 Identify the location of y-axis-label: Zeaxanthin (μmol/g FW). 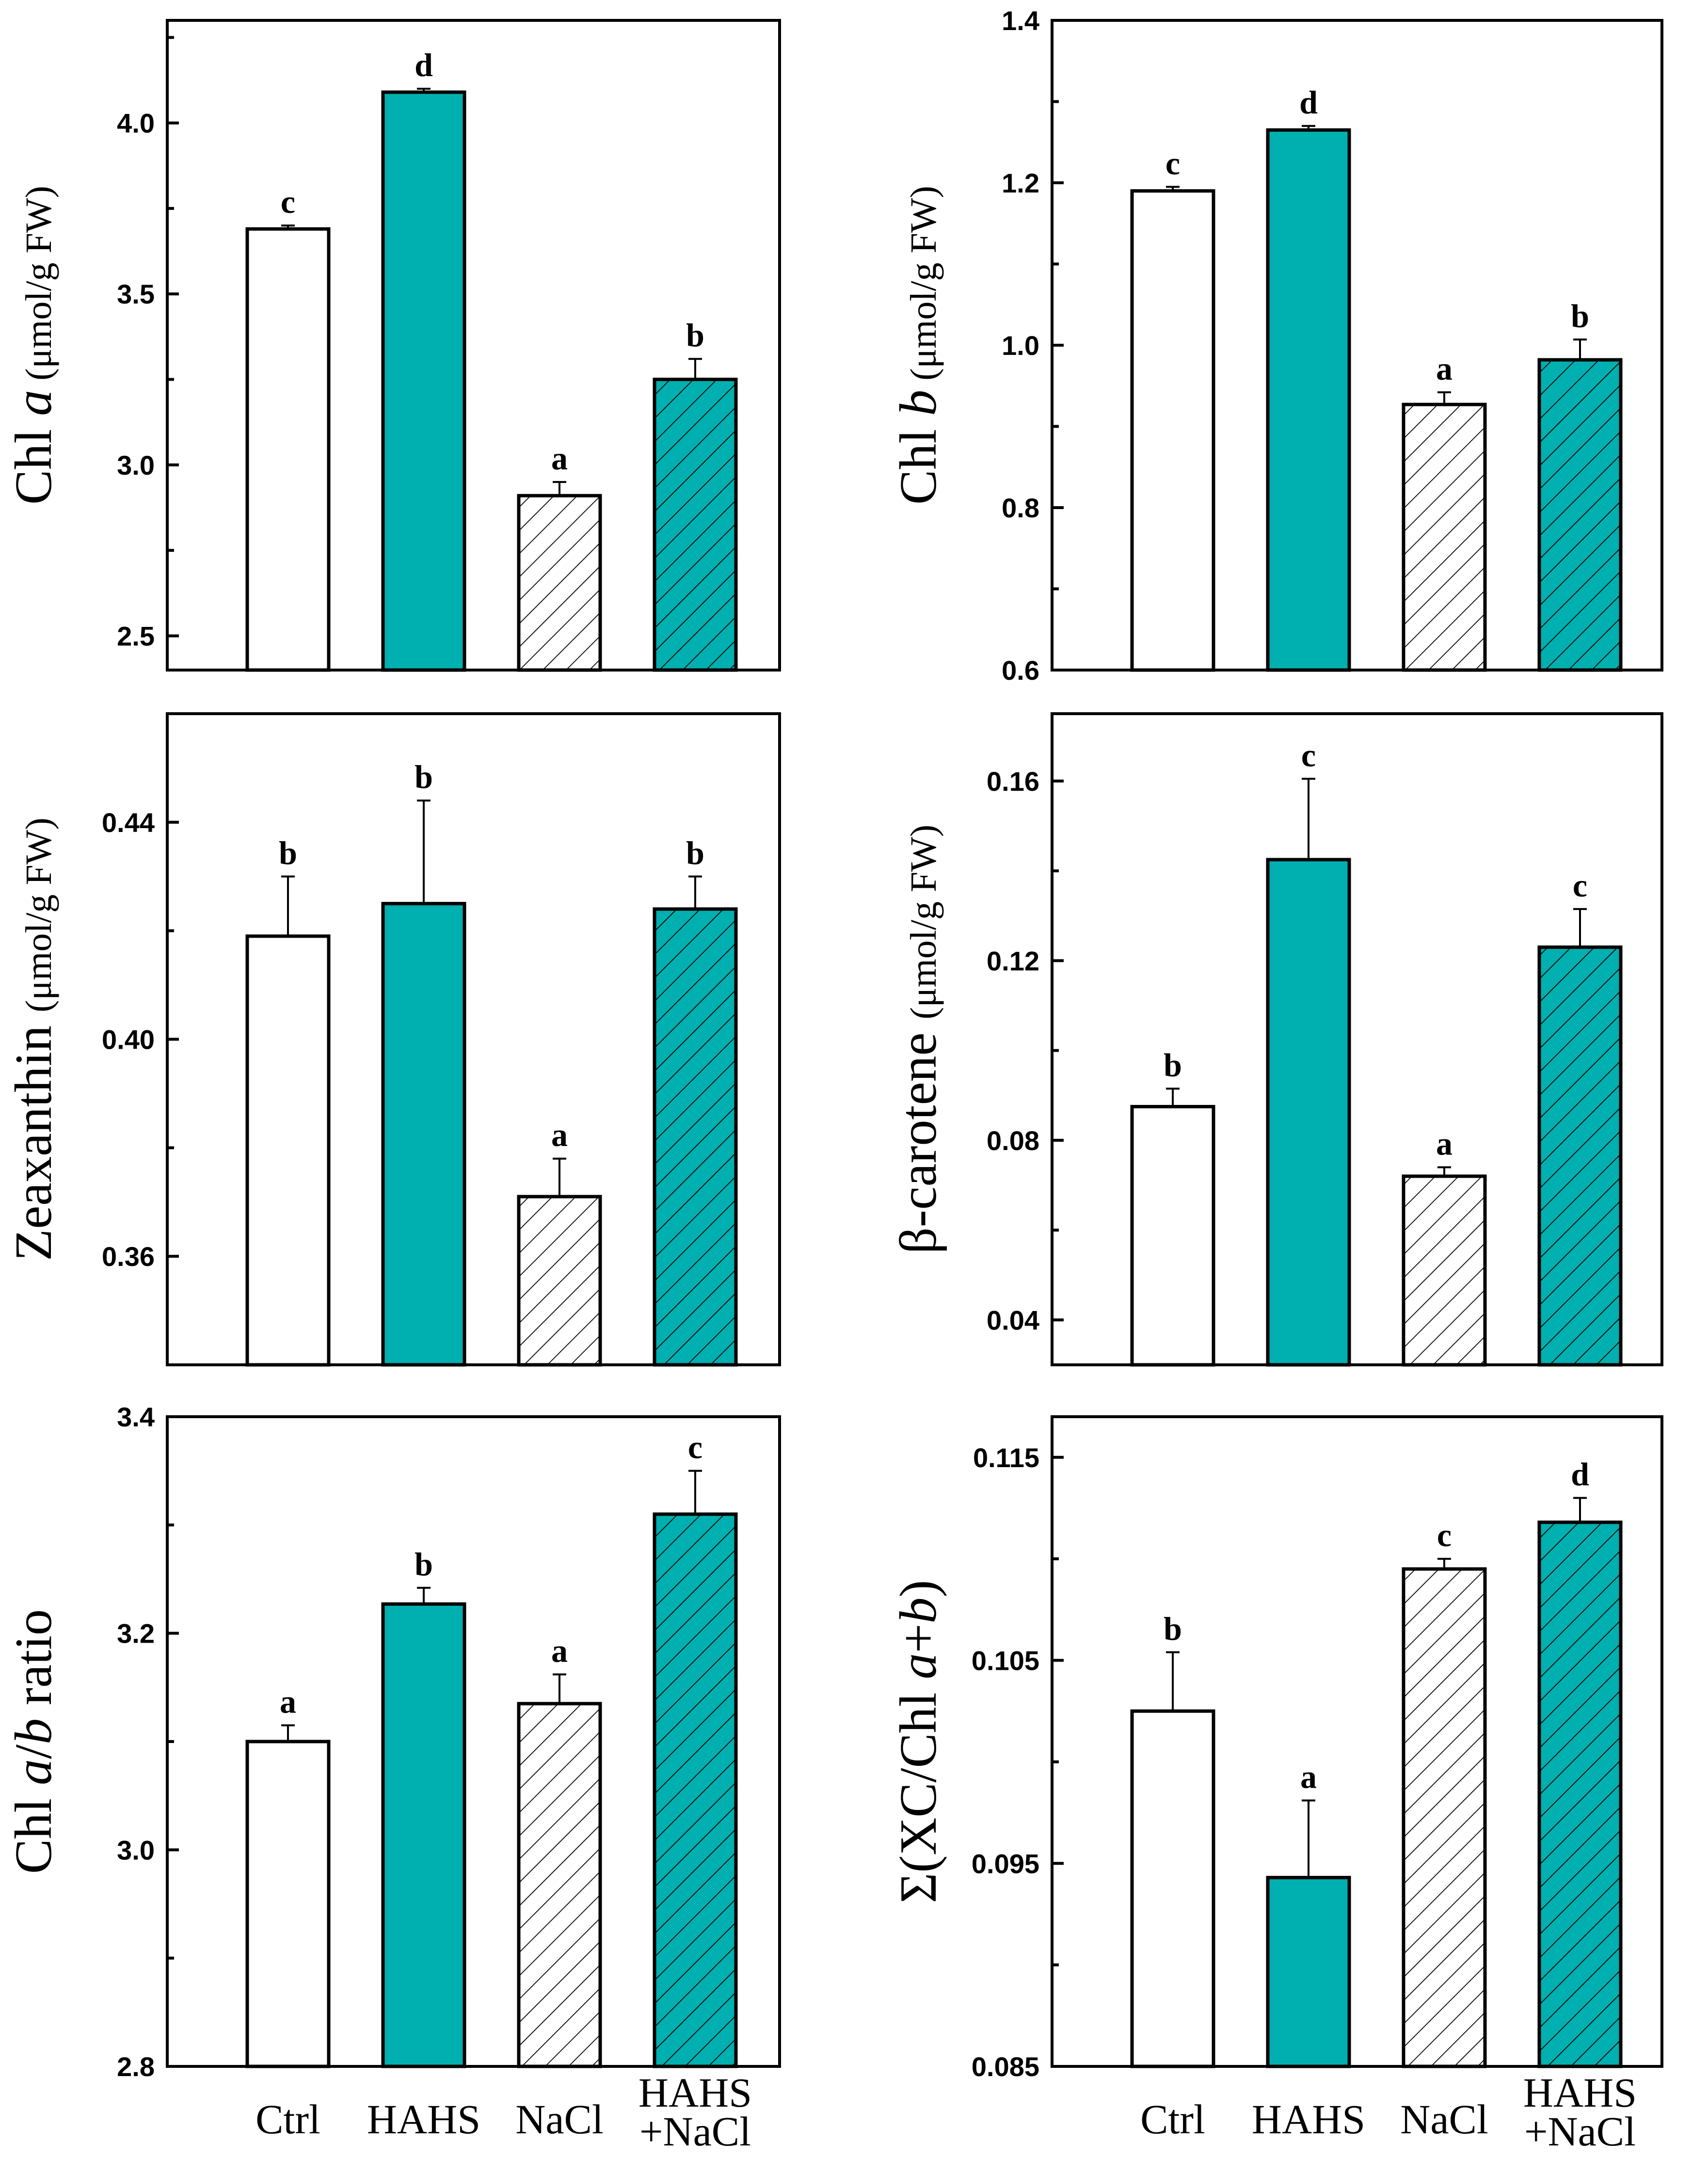
(34, 1039).